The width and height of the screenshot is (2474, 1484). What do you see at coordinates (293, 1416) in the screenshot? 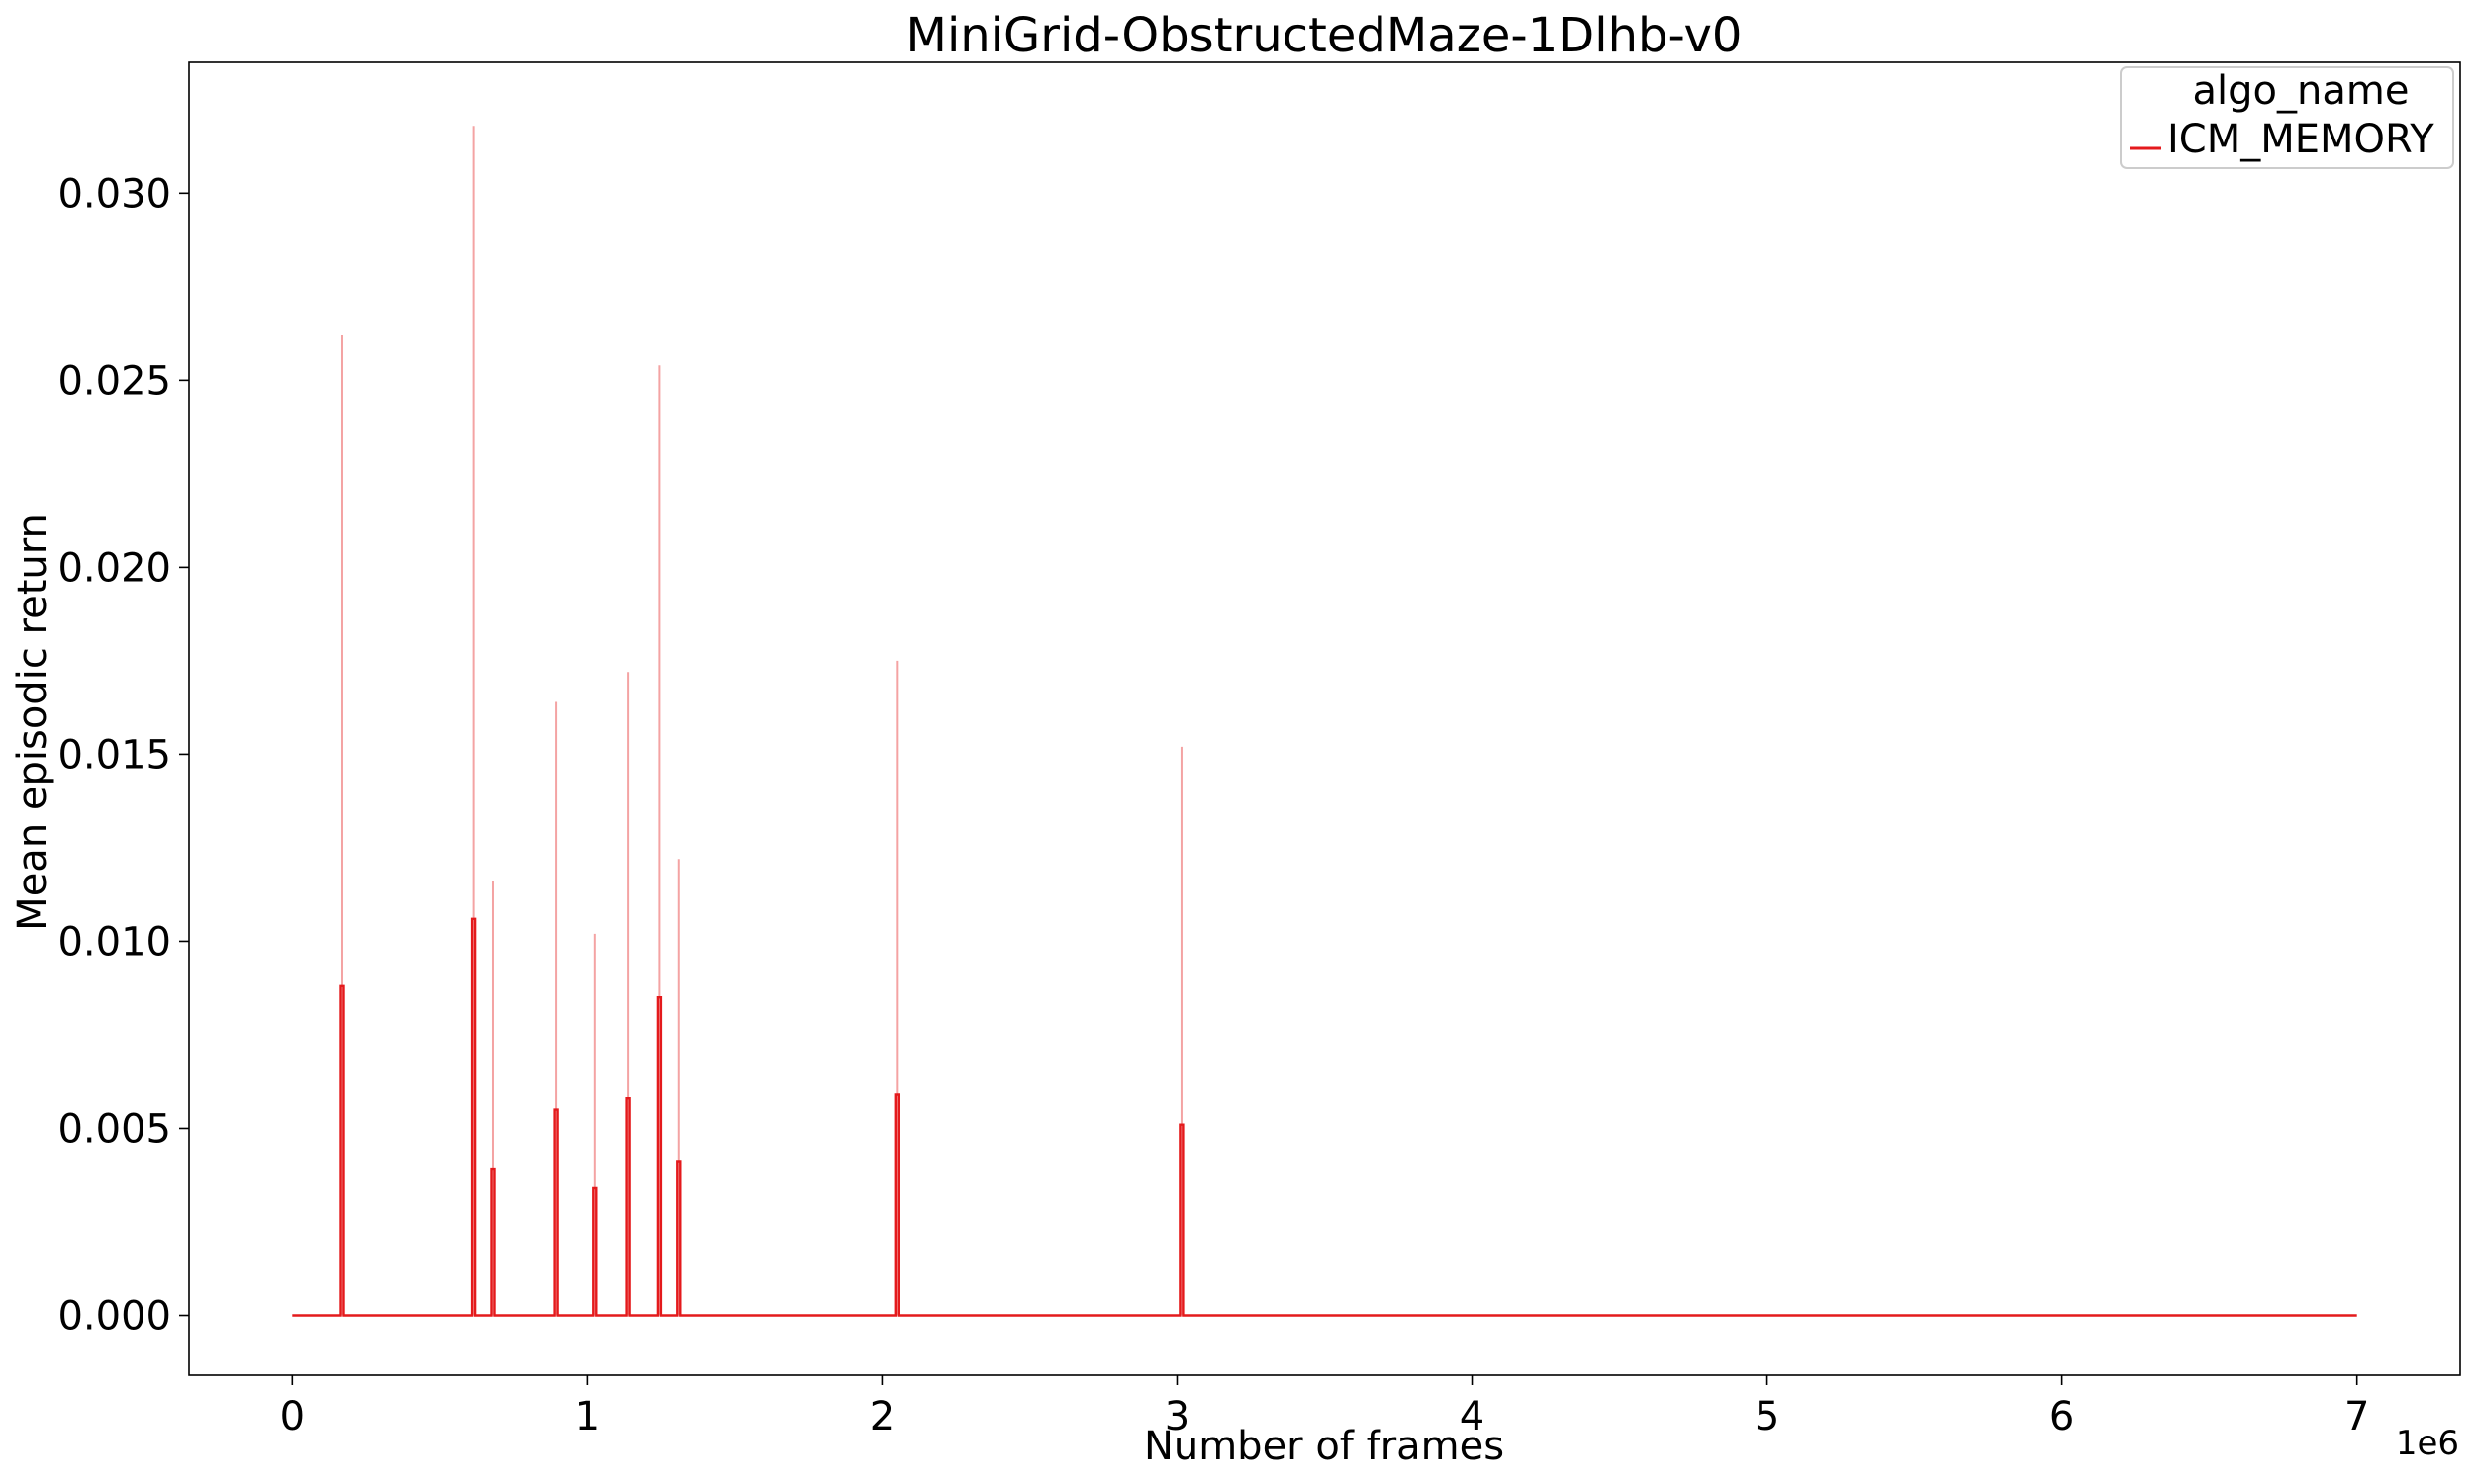
I see `x-tick-label: 0` at bounding box center [293, 1416].